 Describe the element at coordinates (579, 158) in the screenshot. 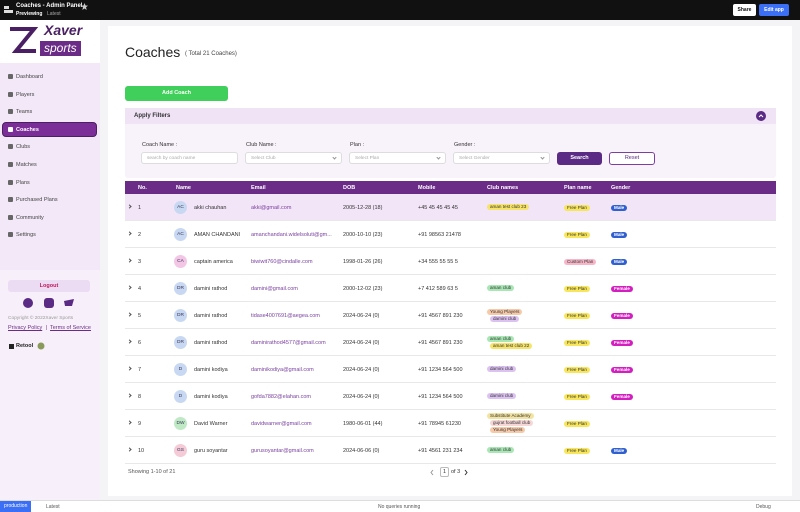

I see `search-button: Search` at that location.